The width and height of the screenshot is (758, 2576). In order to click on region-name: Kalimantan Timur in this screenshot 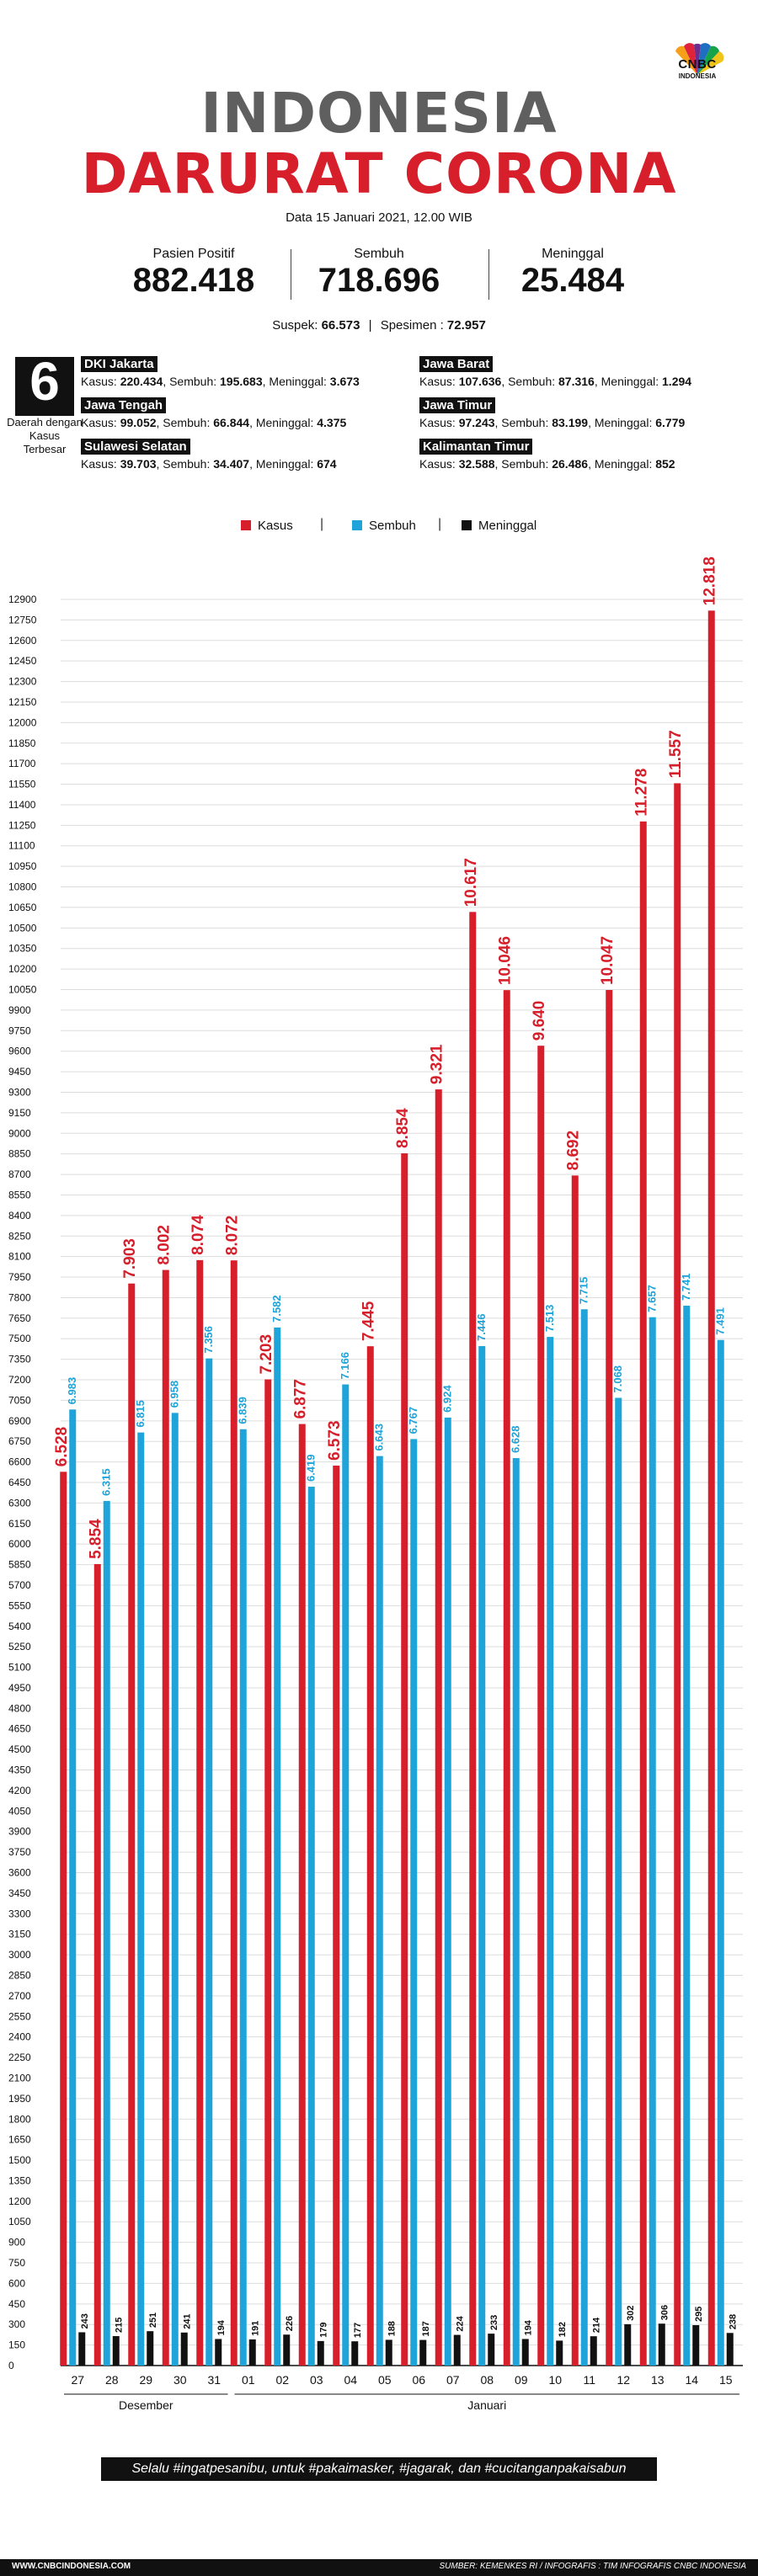, I will do `click(476, 447)`.